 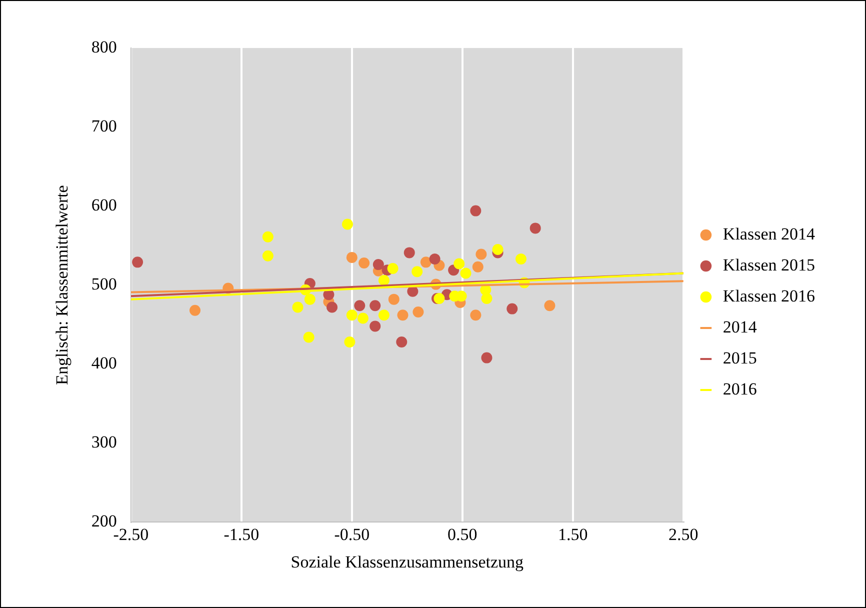 What do you see at coordinates (463, 534) in the screenshot?
I see `x-tick-label: 0.50` at bounding box center [463, 534].